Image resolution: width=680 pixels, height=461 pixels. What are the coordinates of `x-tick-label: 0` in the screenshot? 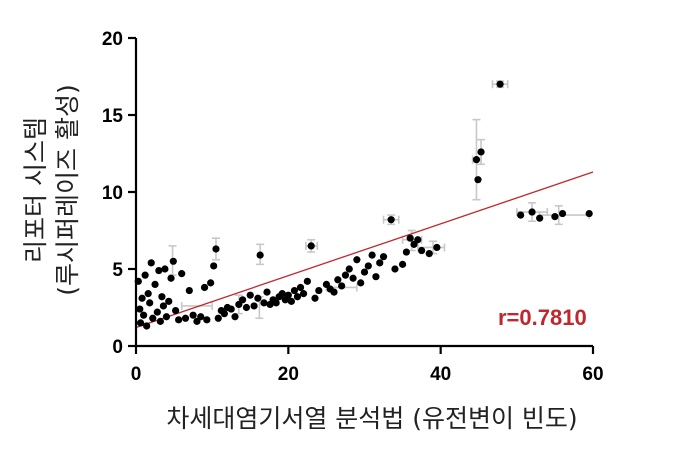 It's located at (136, 374).